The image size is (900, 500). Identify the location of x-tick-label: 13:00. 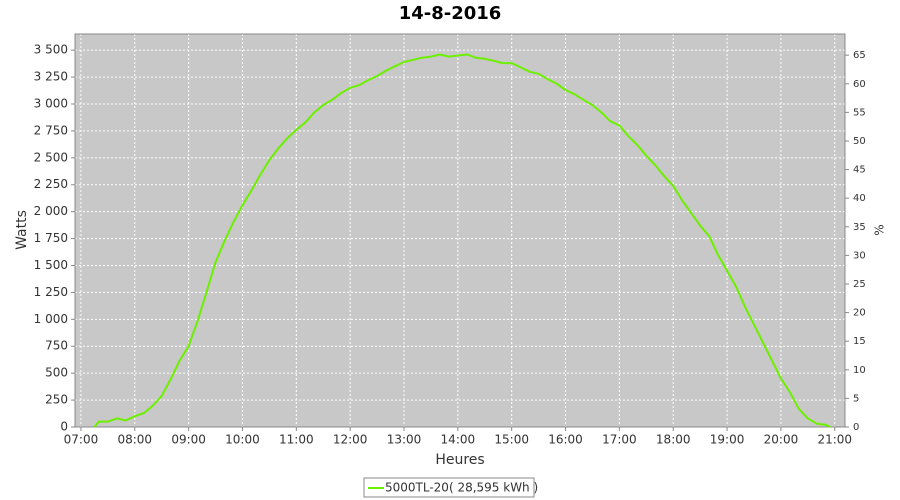
(404, 440).